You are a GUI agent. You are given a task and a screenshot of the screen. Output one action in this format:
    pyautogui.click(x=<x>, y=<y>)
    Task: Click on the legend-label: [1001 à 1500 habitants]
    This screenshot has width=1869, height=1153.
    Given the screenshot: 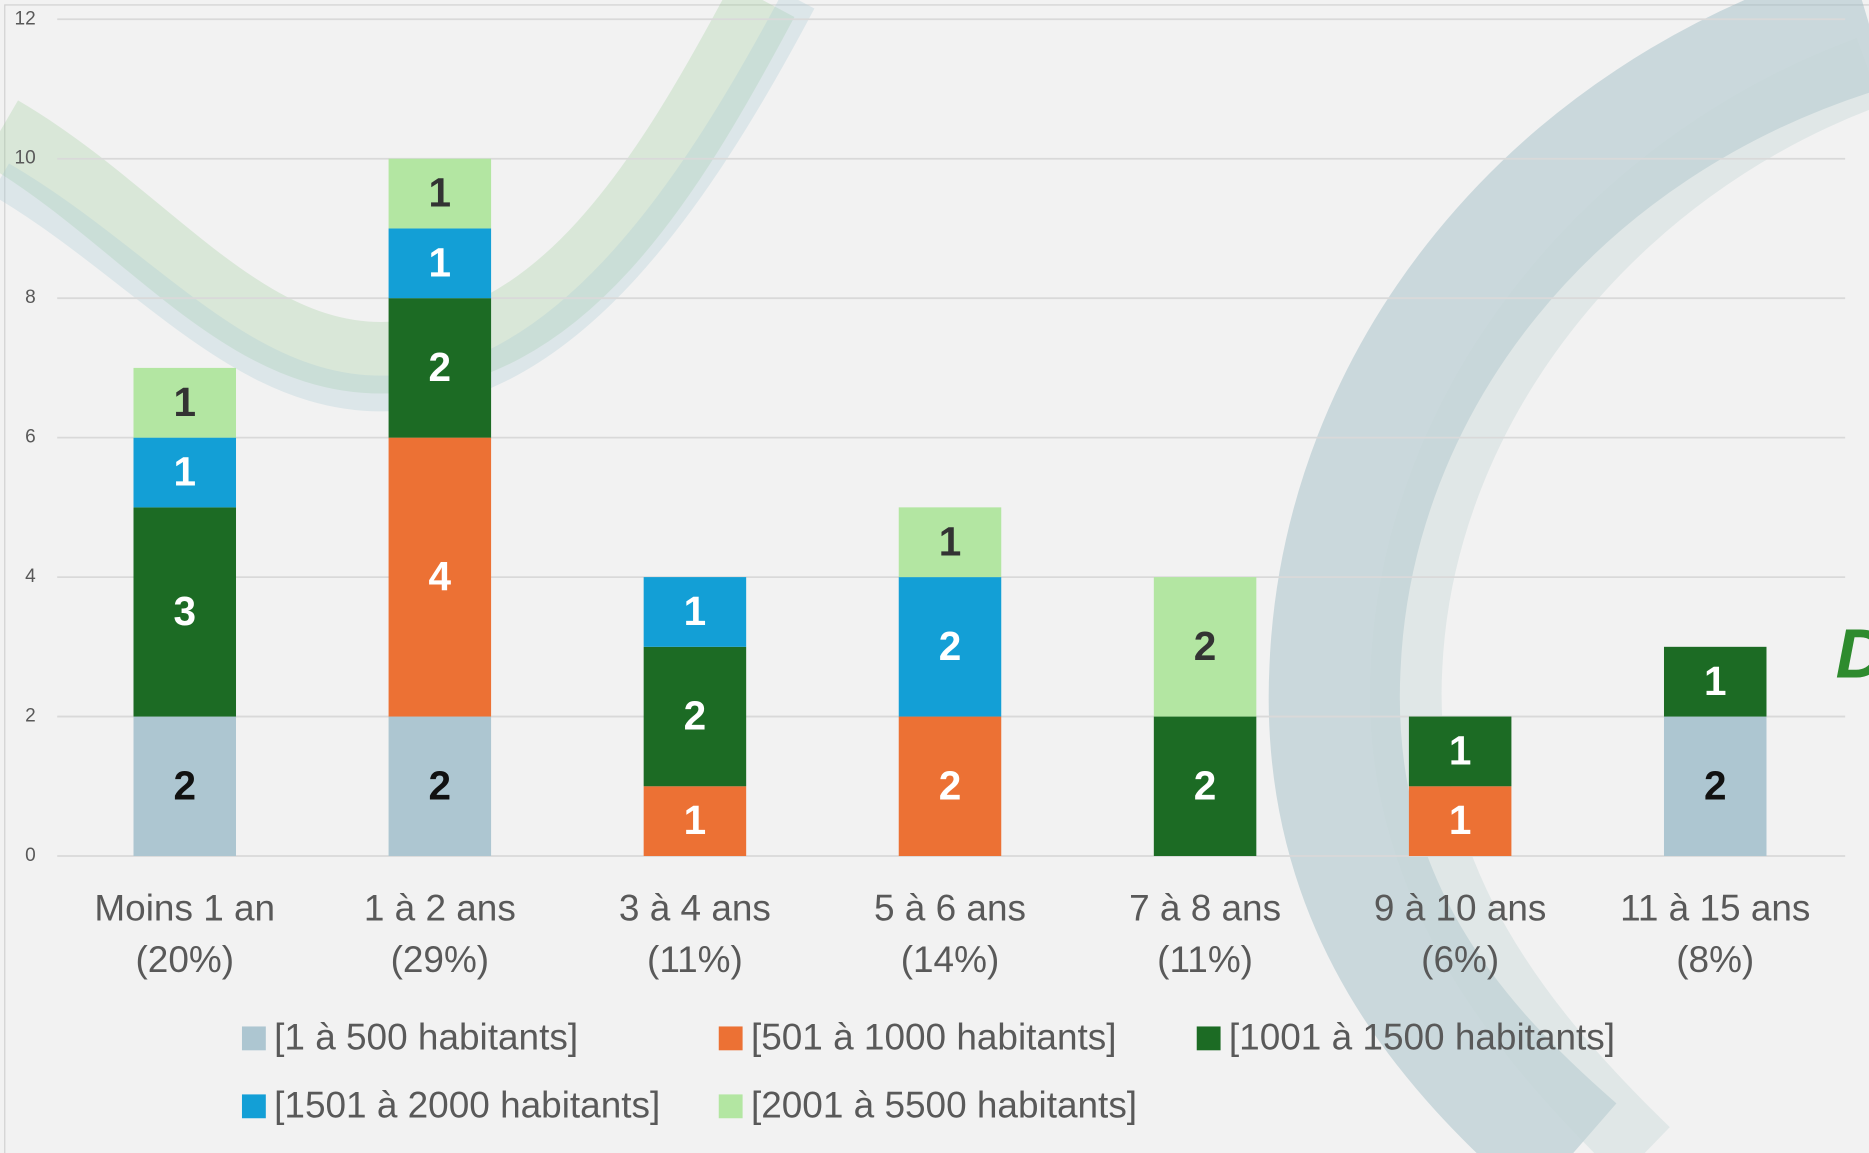 What is the action you would take?
    pyautogui.click(x=1422, y=1036)
    